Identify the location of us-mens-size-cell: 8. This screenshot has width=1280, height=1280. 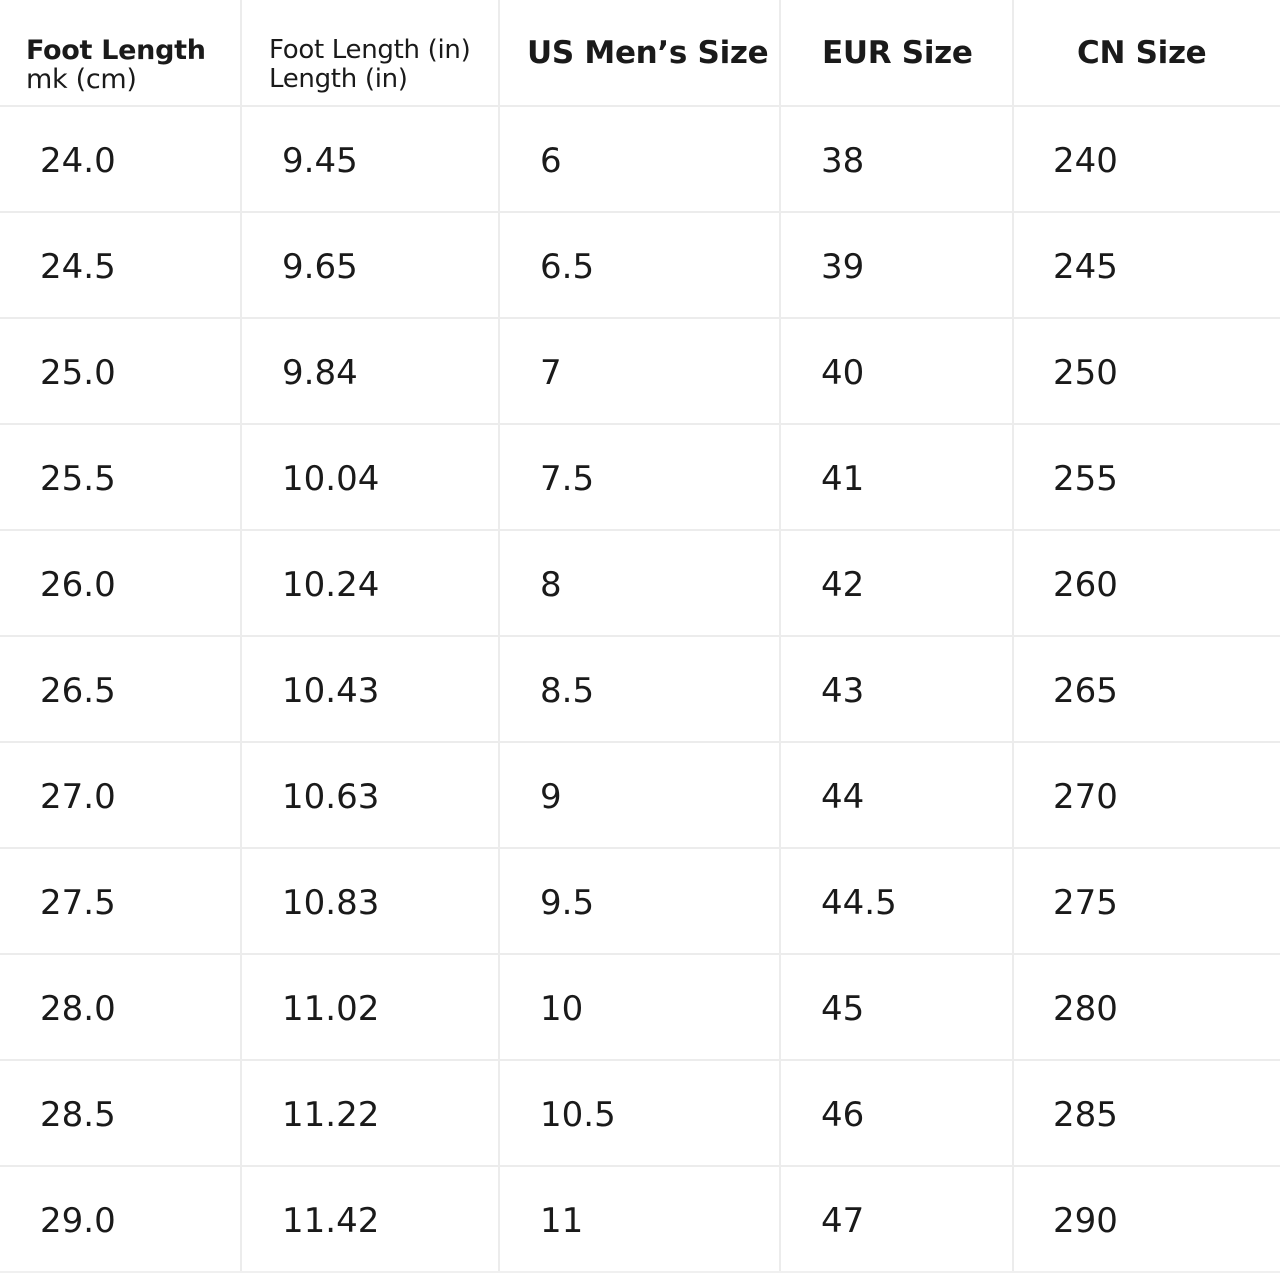
(640, 583).